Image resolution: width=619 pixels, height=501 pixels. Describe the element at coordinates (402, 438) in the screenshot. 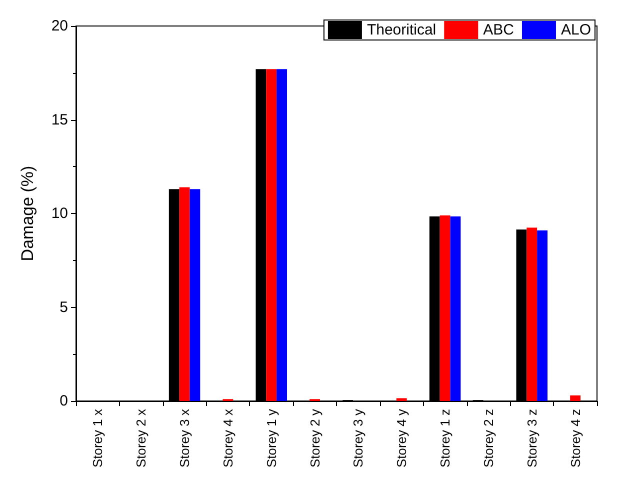

I see `x-tick-label: Storey 4 y` at that location.